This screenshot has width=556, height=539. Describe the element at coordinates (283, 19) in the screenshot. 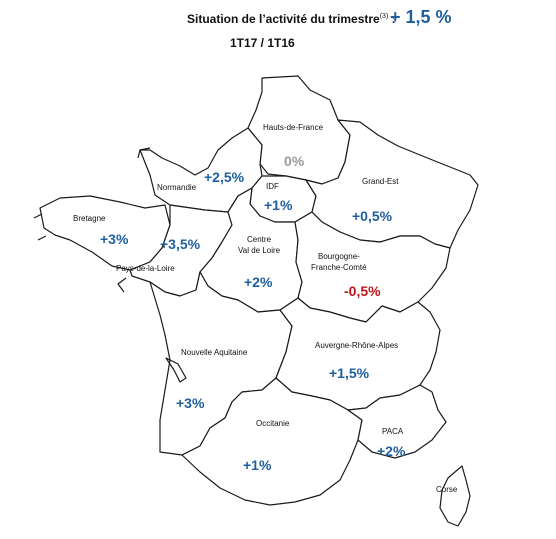

I see `title-text: Situation de l’activité du trimestre` at that location.